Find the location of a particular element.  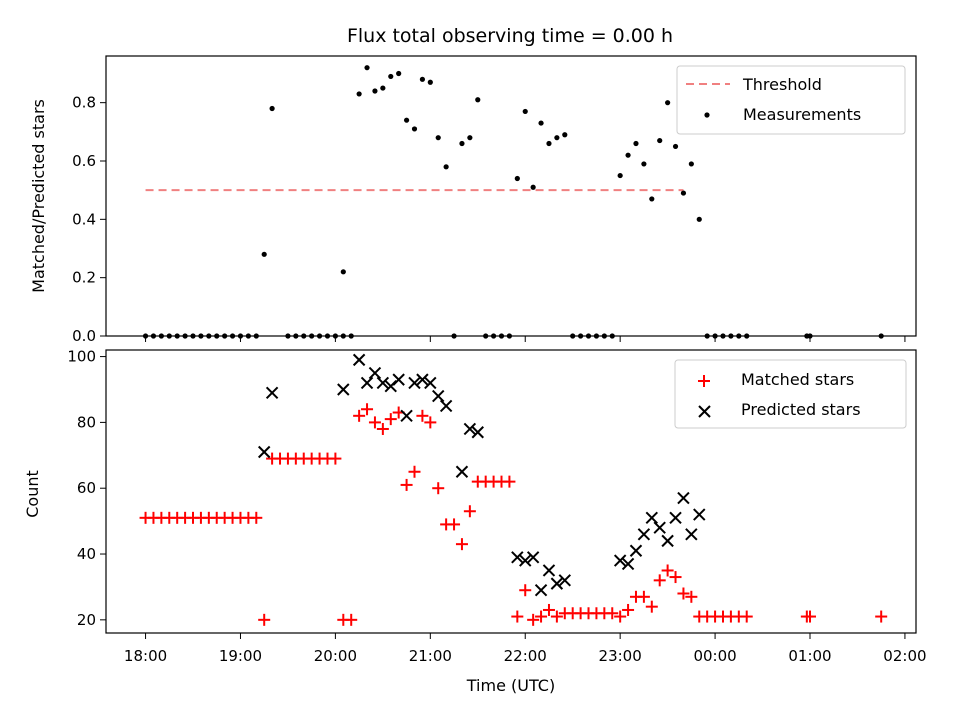

x-tick-label: 01:00 is located at coordinates (809, 656).